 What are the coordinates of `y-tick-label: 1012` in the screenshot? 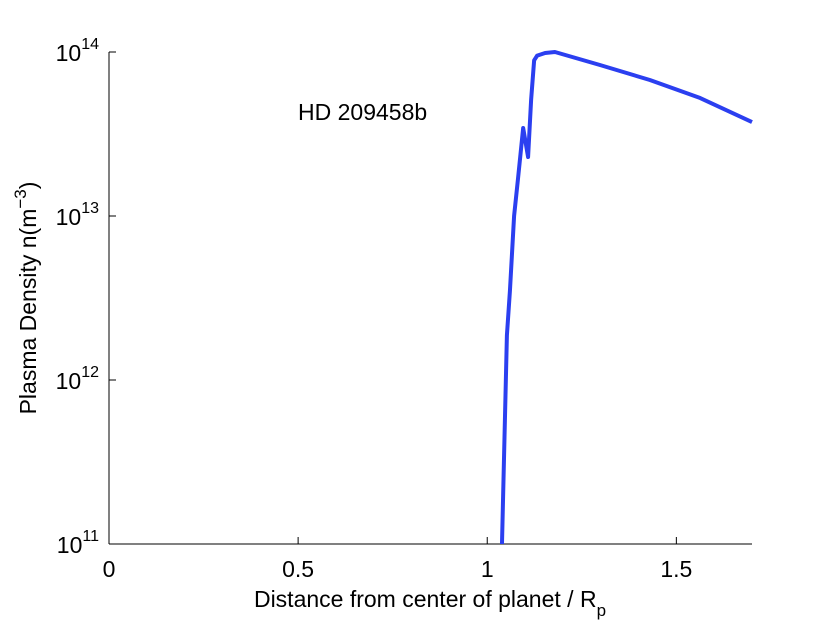 It's located at (77, 379).